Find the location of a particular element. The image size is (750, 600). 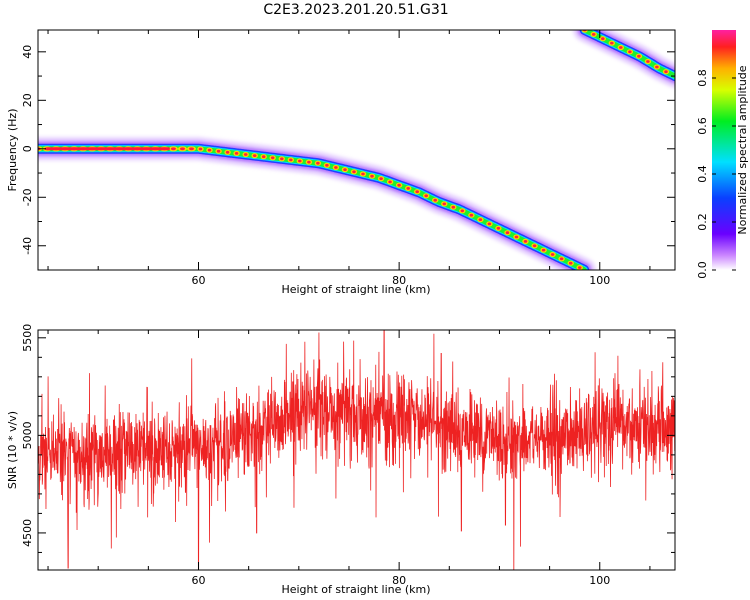

spectrogram-y-tick-label: -40 is located at coordinates (27, 246).